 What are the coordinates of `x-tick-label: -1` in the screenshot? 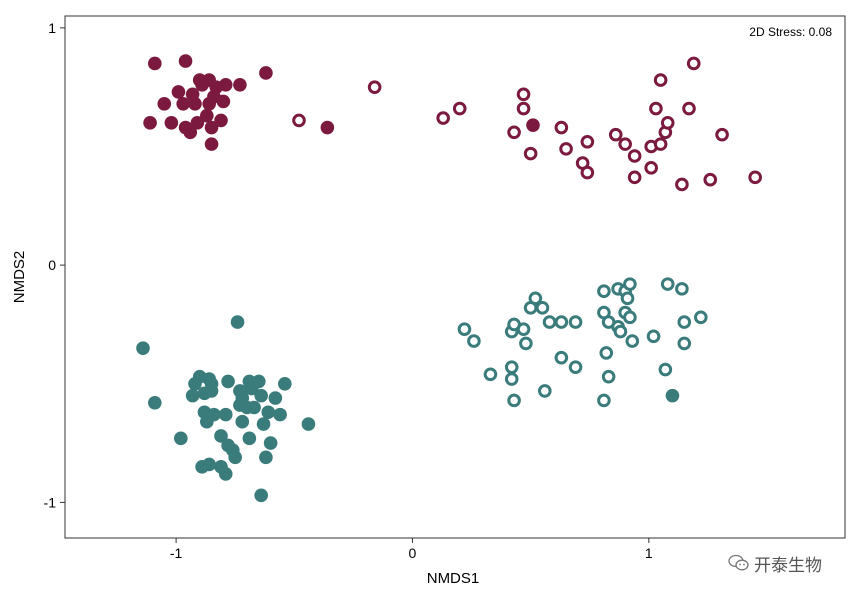 It's located at (176, 553).